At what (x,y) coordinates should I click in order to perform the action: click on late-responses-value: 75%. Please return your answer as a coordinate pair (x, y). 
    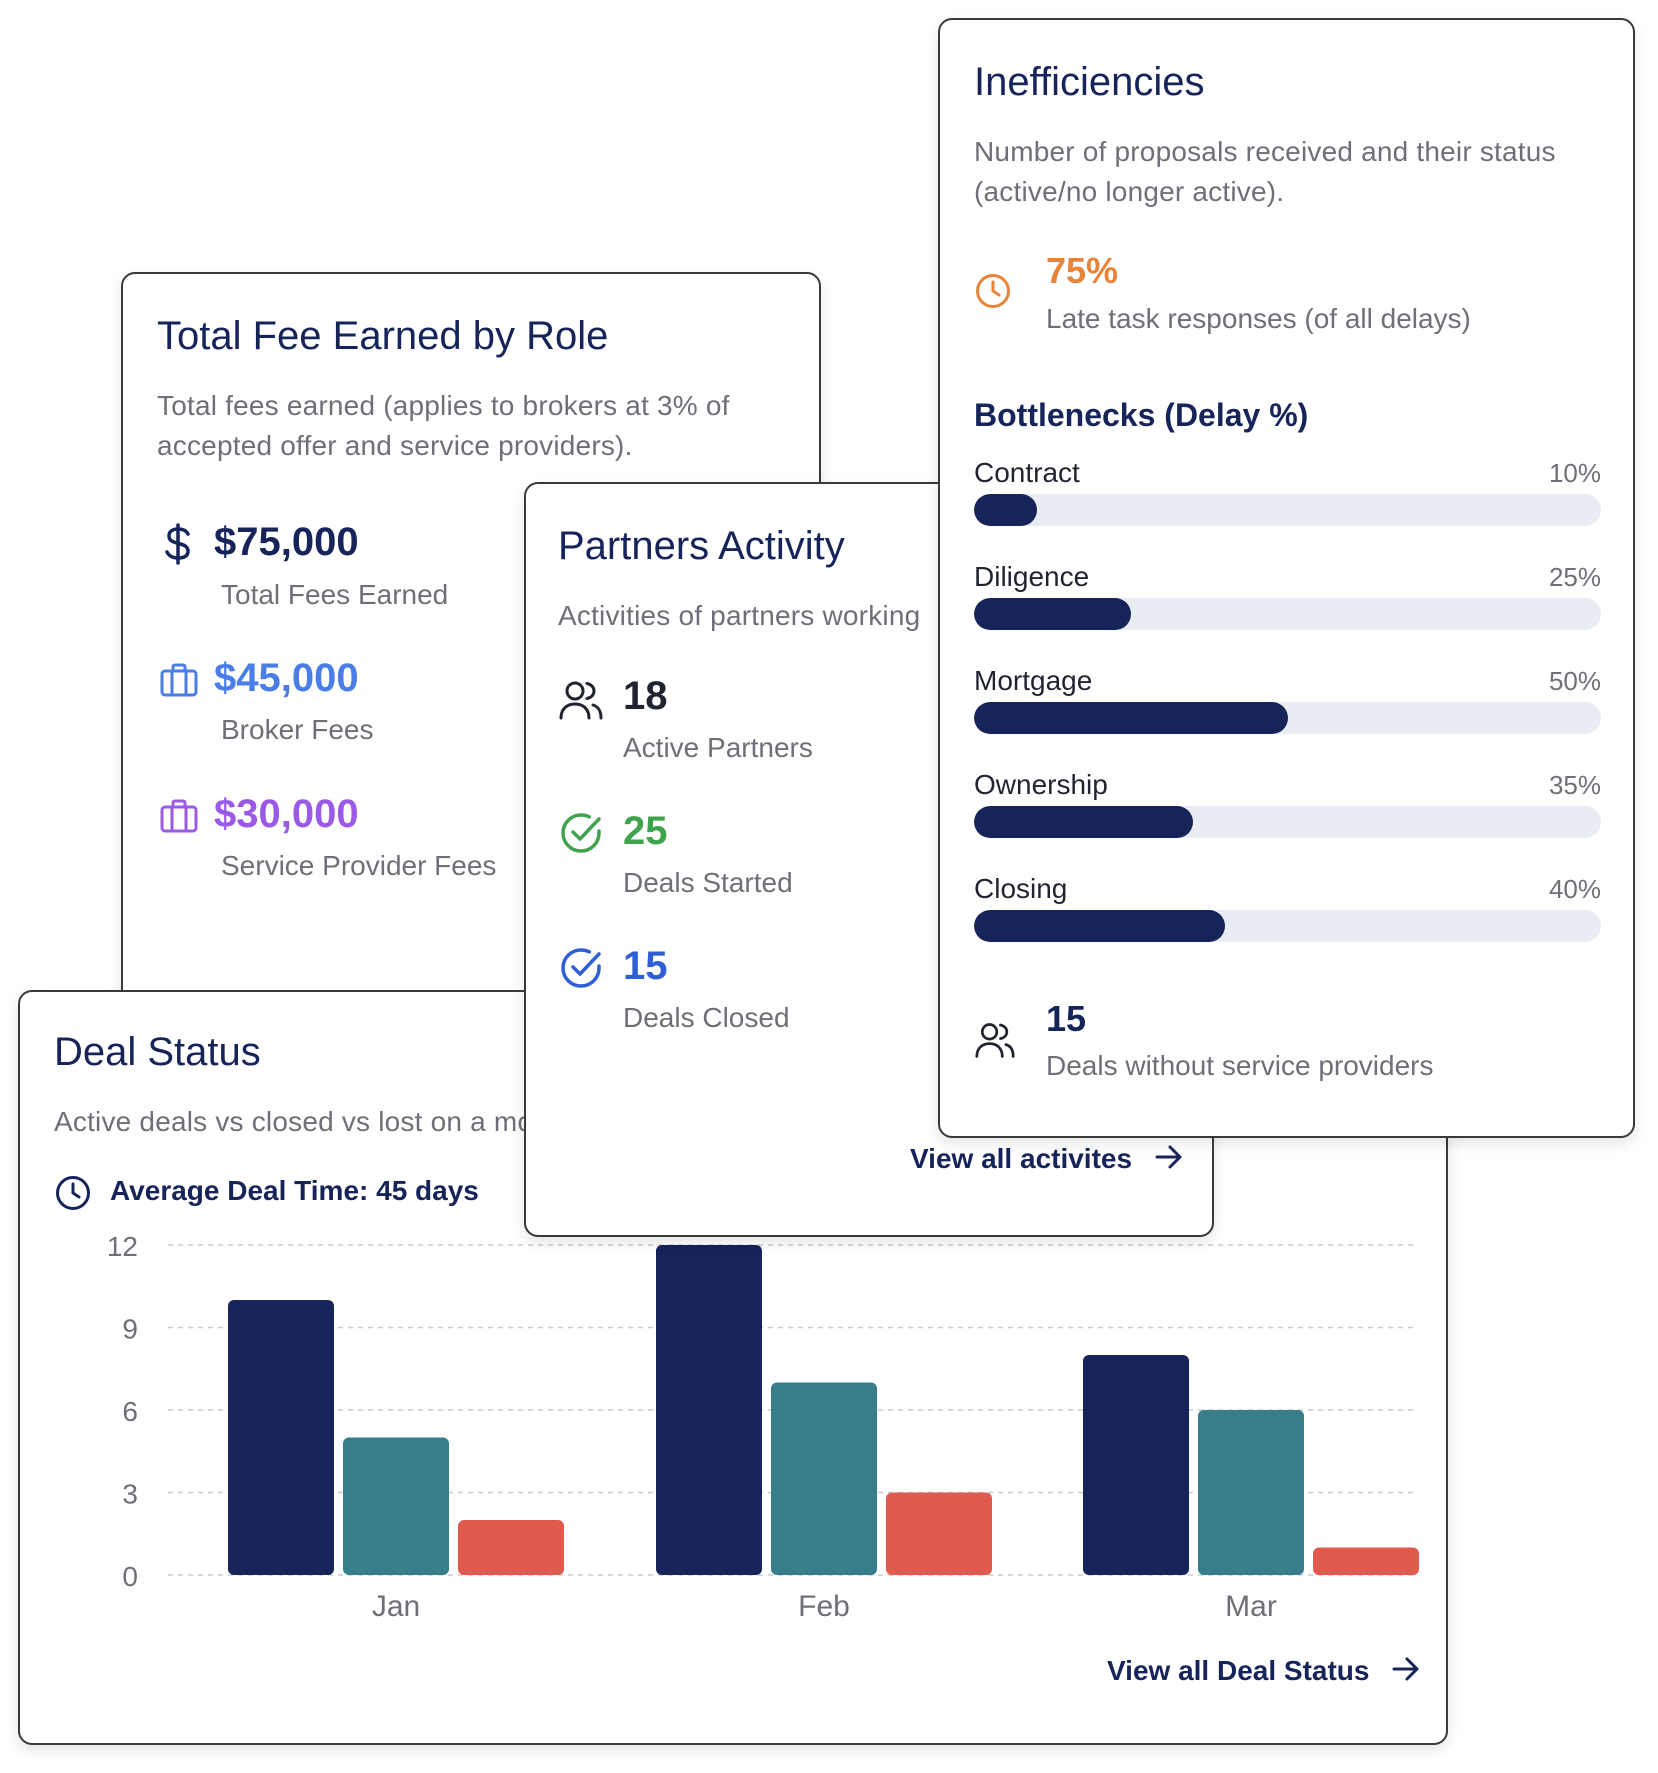
    Looking at the image, I should click on (1082, 270).